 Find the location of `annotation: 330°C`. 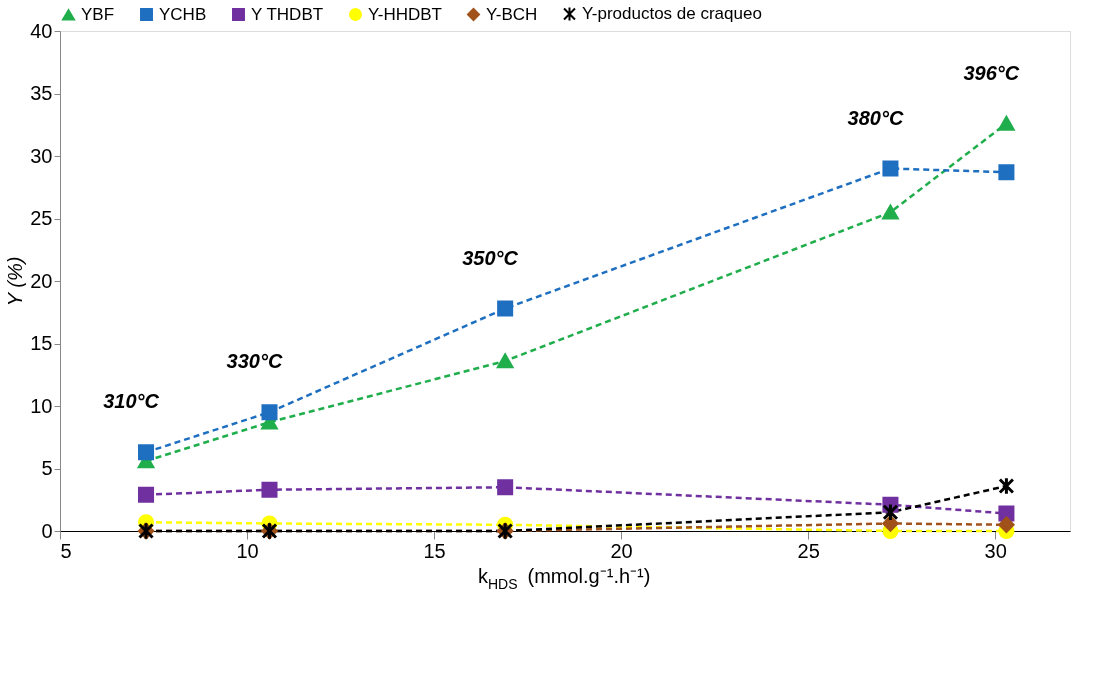

annotation: 330°C is located at coordinates (254, 361).